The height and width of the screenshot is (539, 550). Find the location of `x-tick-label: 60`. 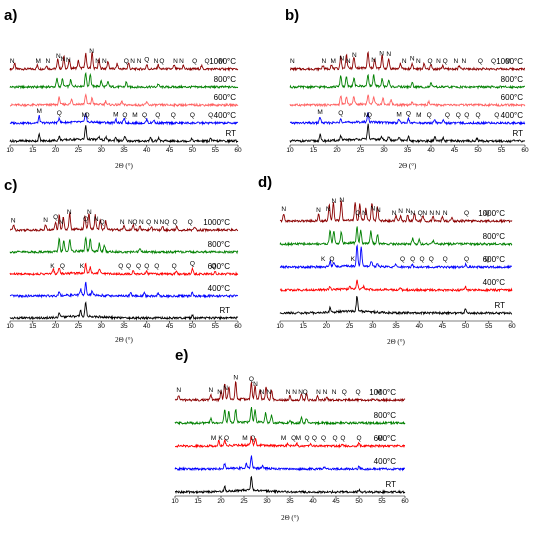

x-tick-label: 60 is located at coordinates (238, 326).